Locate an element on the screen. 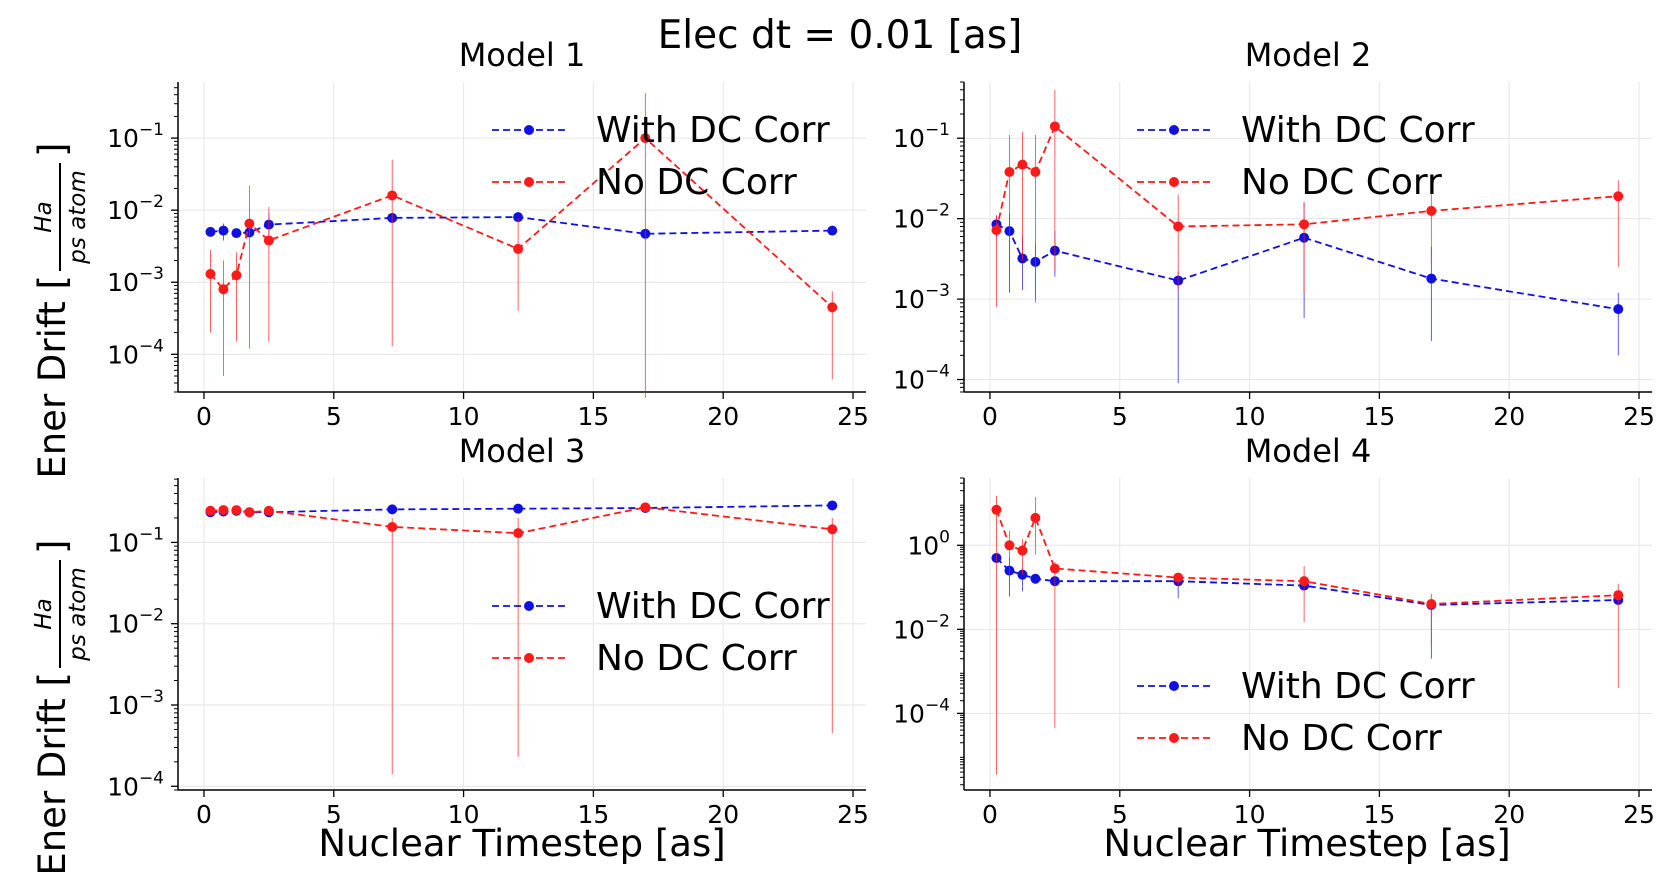  figure-title: Elec dt = 0.01 [as] is located at coordinates (840, 35).